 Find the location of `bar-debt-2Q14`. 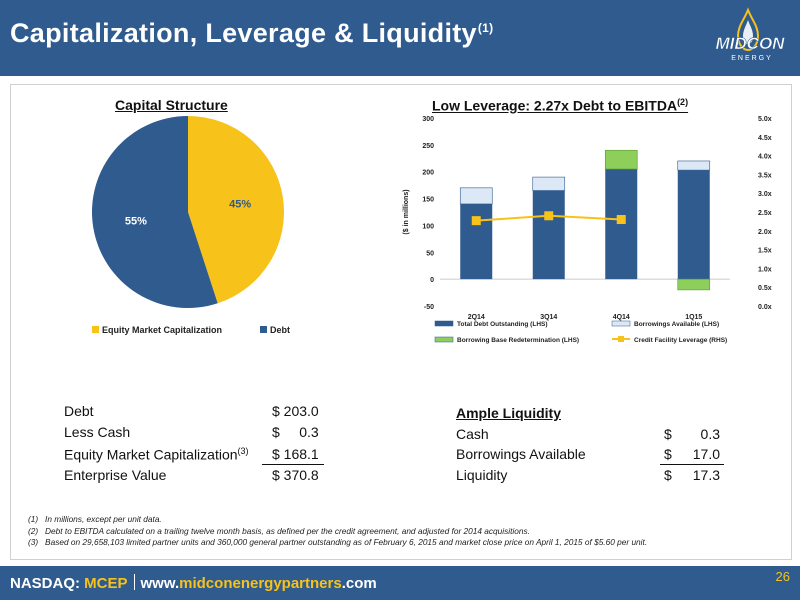

bar-debt-2Q14 is located at coordinates (476, 241).